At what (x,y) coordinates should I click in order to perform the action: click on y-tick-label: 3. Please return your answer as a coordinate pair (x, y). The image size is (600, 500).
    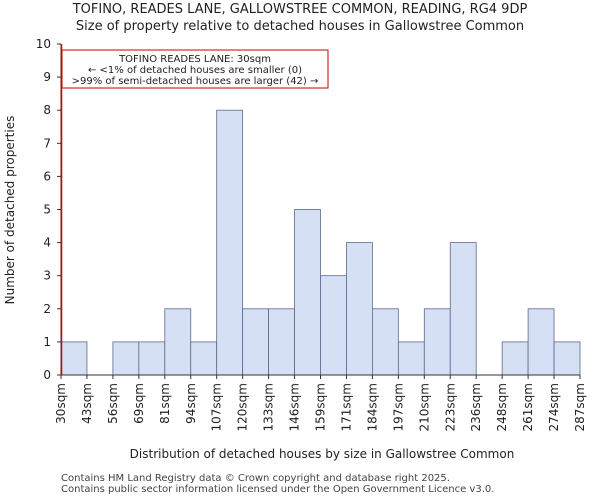
    Looking at the image, I should click on (47, 276).